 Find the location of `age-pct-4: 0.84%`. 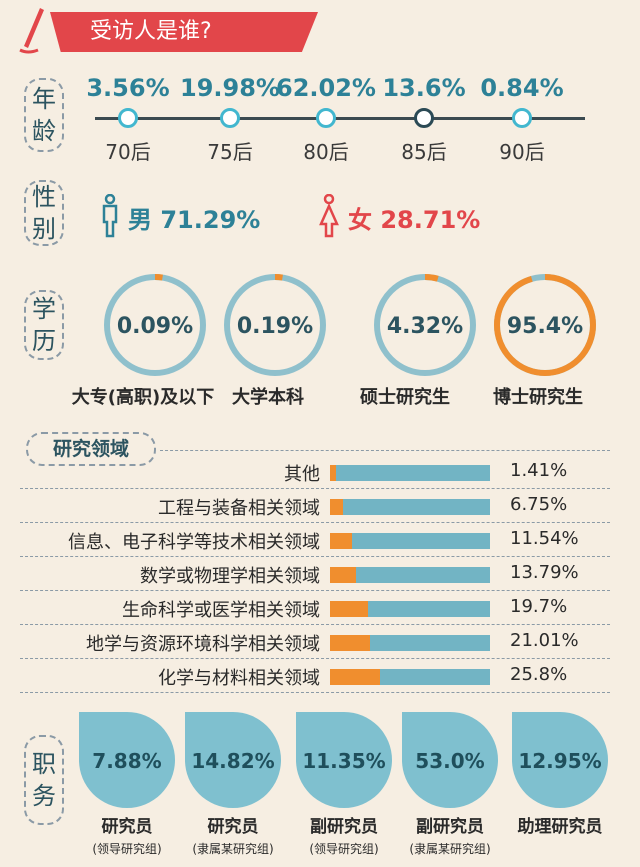

age-pct-4: 0.84% is located at coordinates (522, 88).